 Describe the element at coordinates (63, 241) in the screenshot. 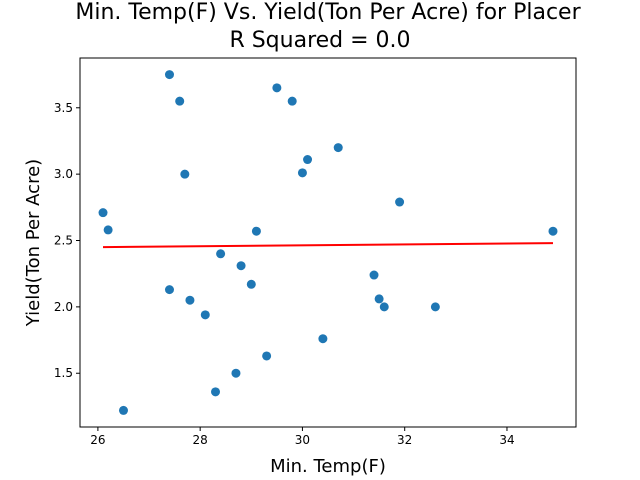

I see `y-tick-label: 2.5` at that location.